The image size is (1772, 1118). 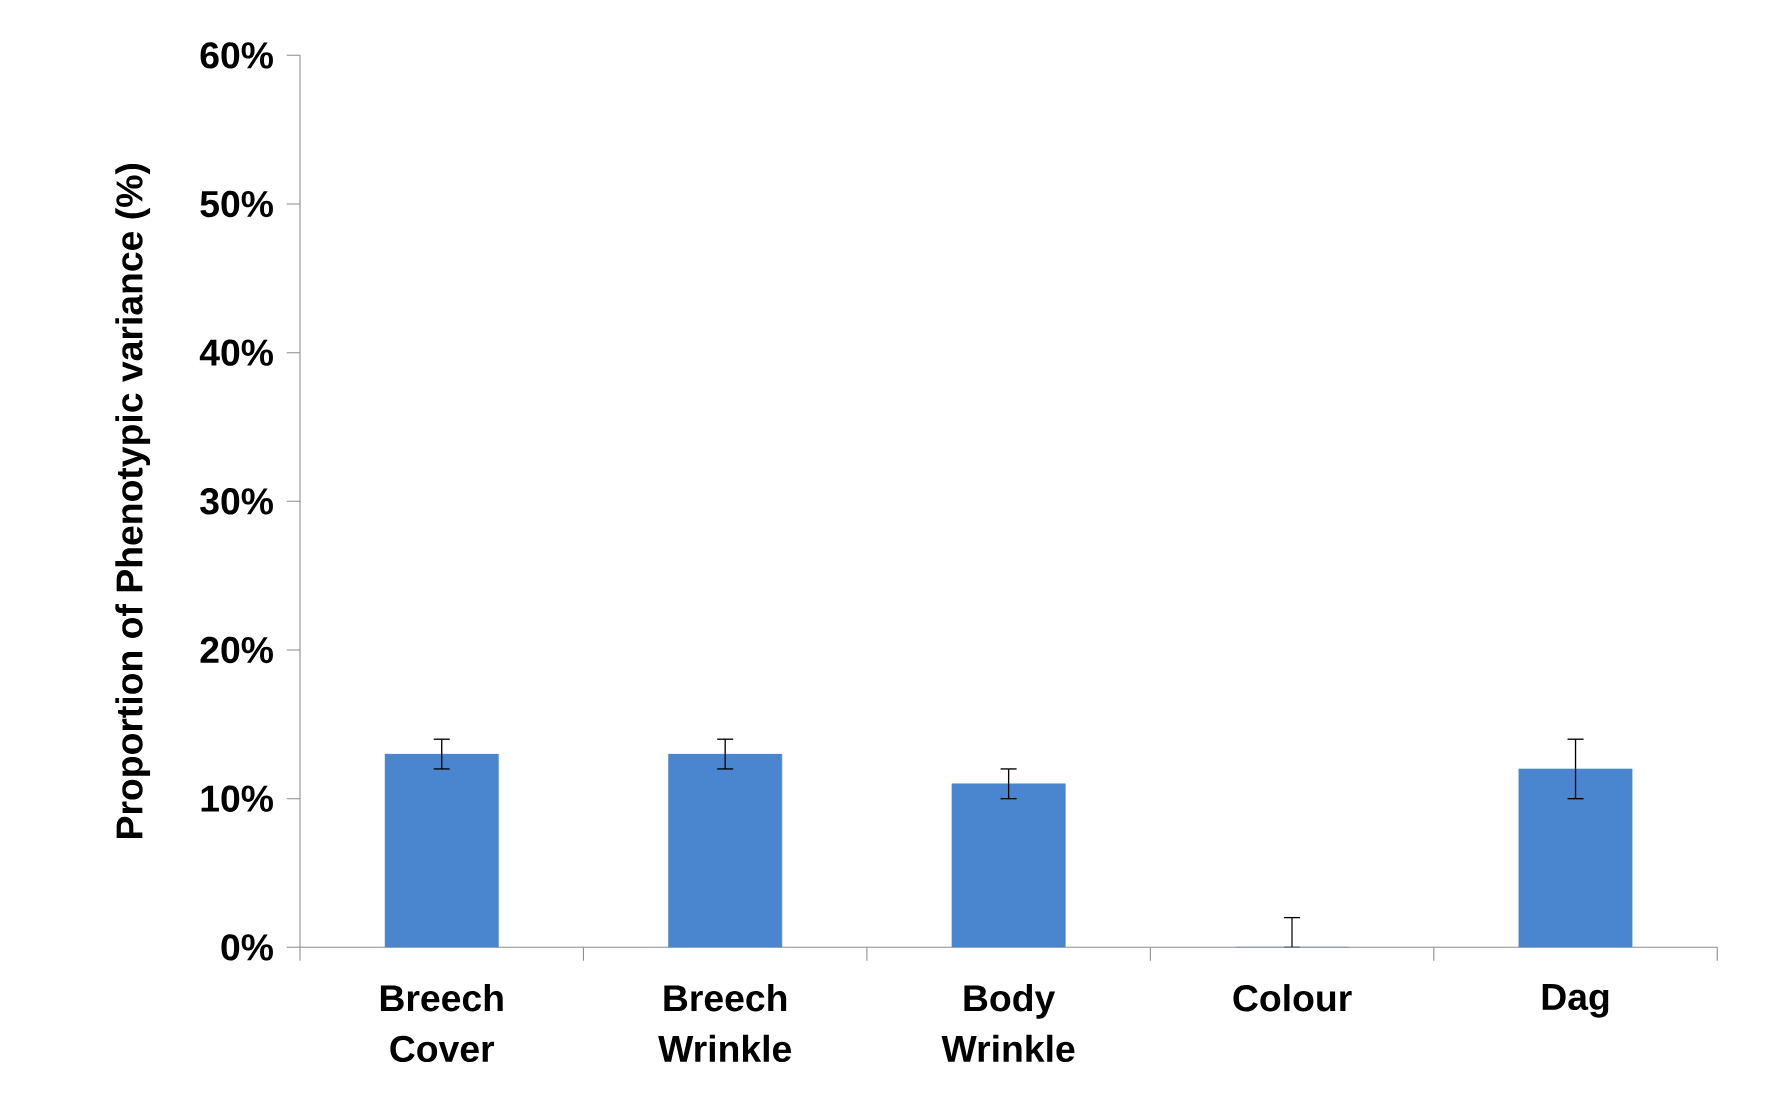 I want to click on x-tick-label: Dag, so click(x=1575, y=1001).